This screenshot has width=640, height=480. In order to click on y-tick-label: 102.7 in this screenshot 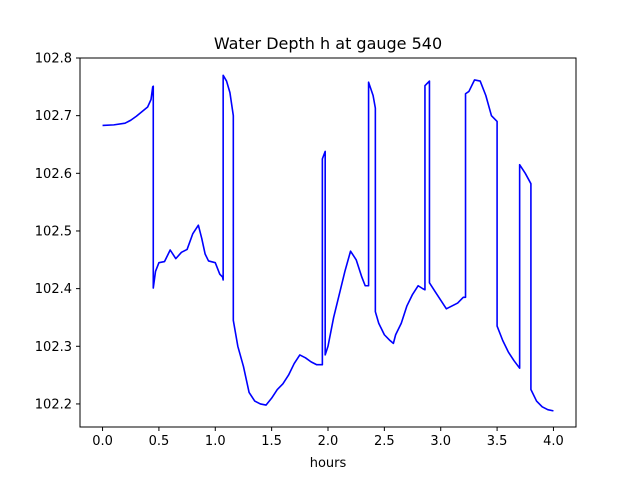, I will do `click(53, 116)`.